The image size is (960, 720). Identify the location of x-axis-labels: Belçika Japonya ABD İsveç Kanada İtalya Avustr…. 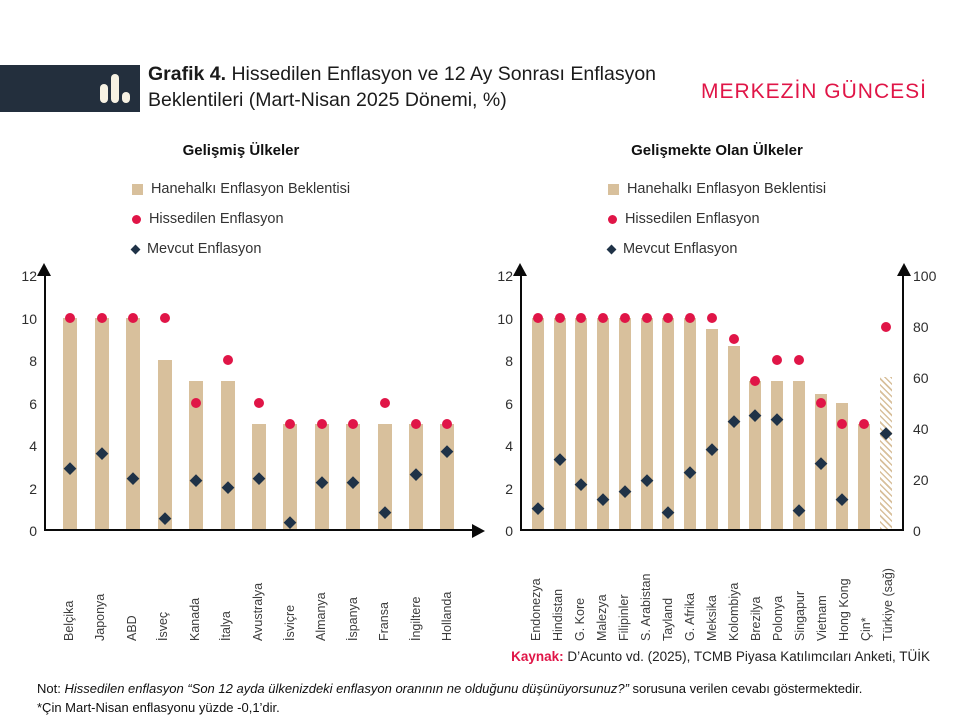
(258, 586).